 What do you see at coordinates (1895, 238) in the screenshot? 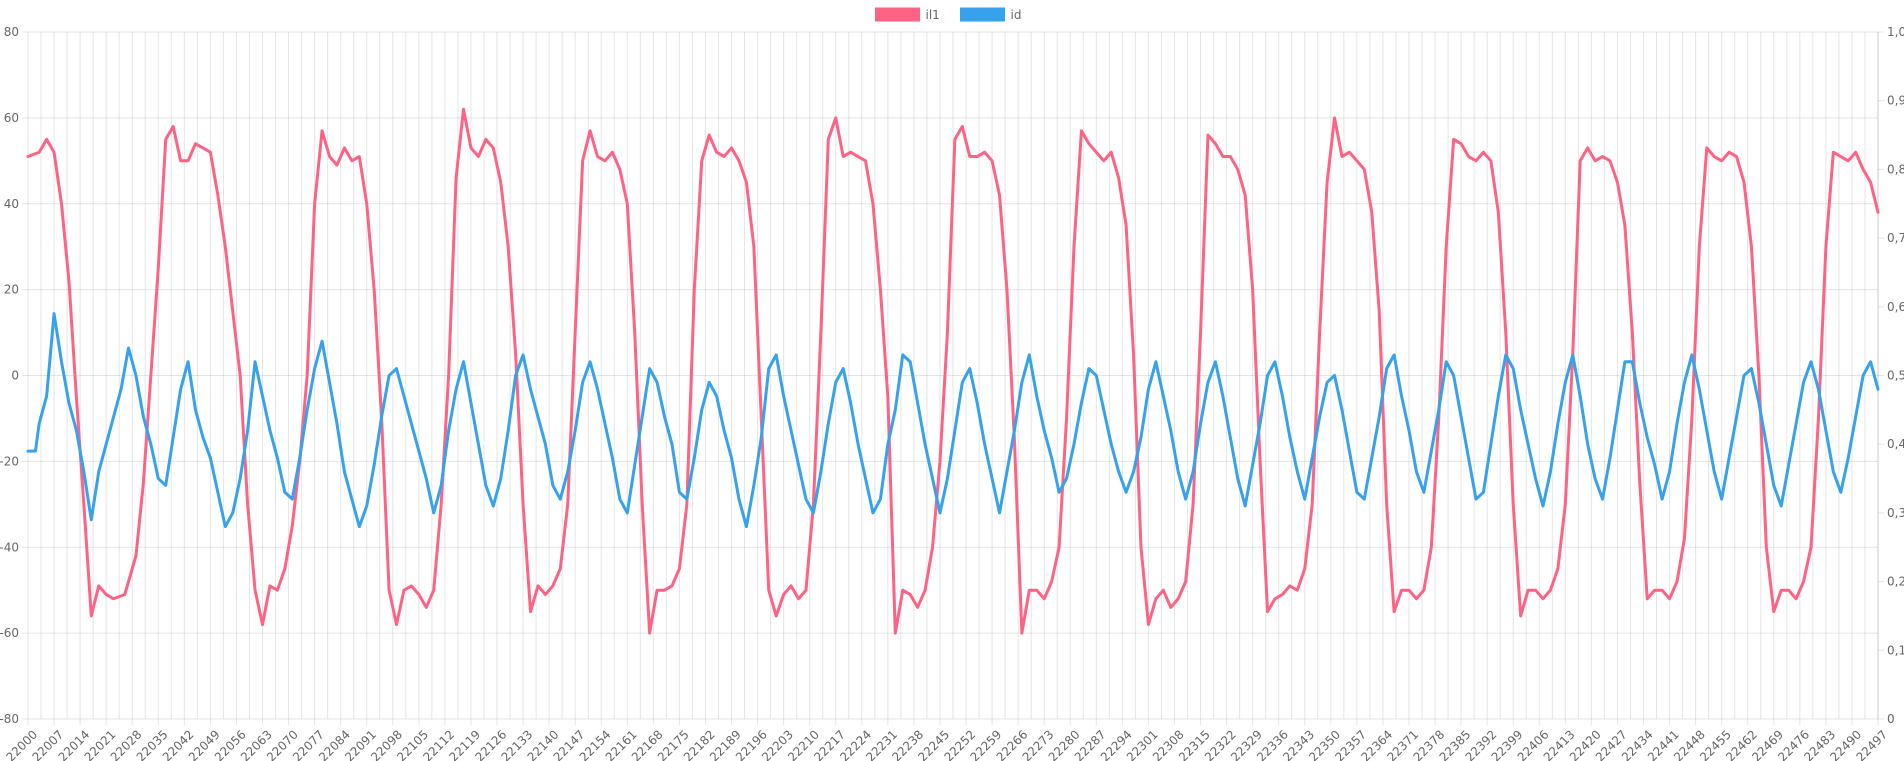
I see `y-right-tick-label: 0,7` at bounding box center [1895, 238].